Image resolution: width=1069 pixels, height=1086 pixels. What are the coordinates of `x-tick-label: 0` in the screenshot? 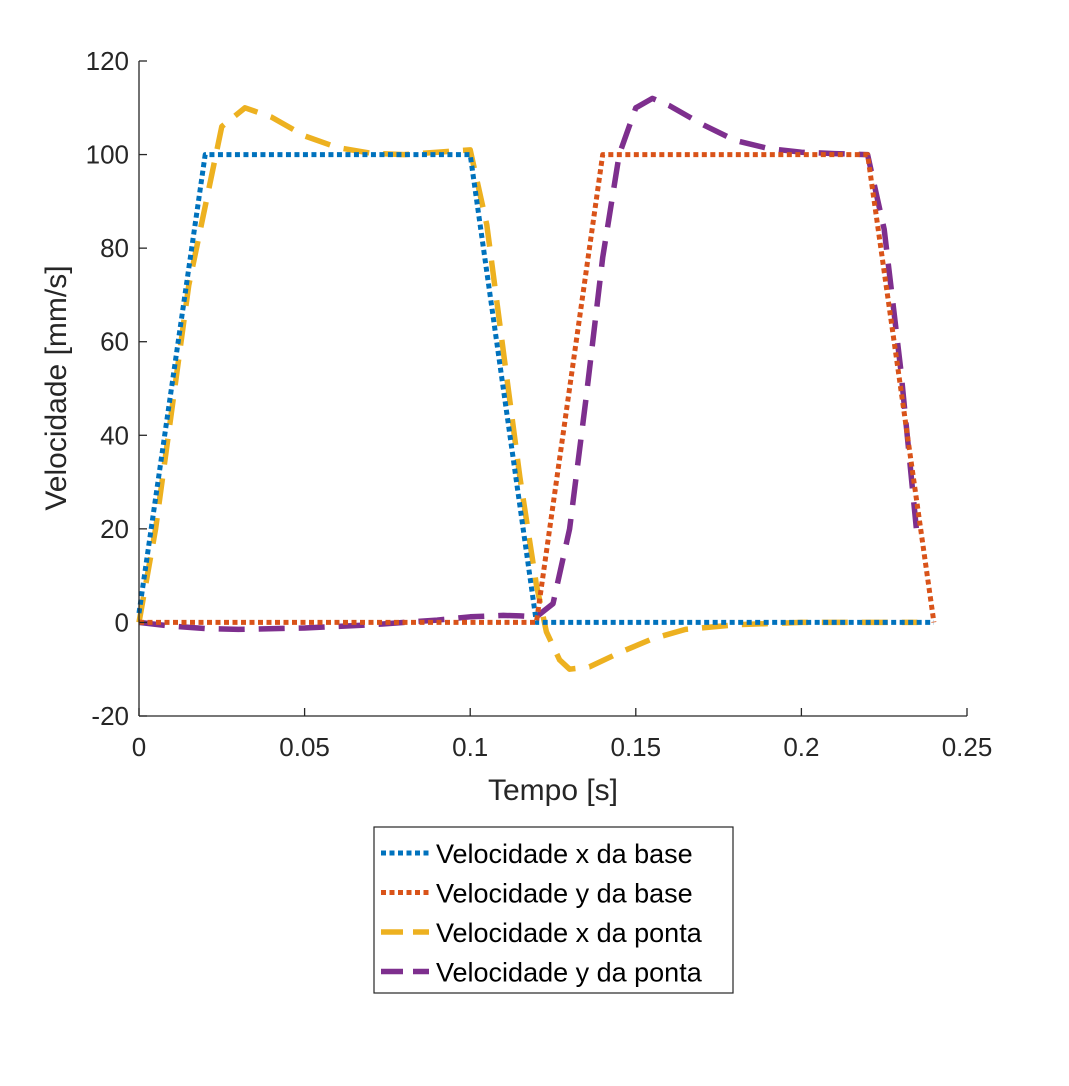 It's located at (139, 747).